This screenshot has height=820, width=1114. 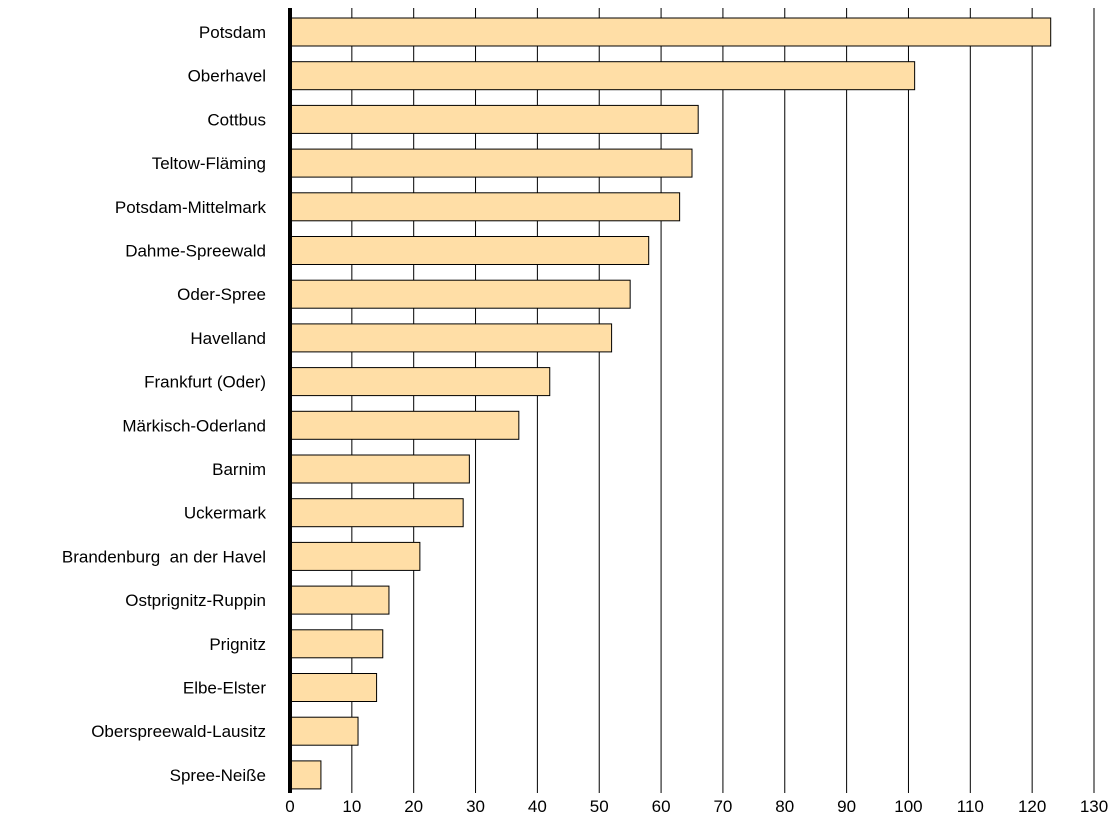 What do you see at coordinates (195, 251) in the screenshot?
I see `category-label: Dahme-Spreewald` at bounding box center [195, 251].